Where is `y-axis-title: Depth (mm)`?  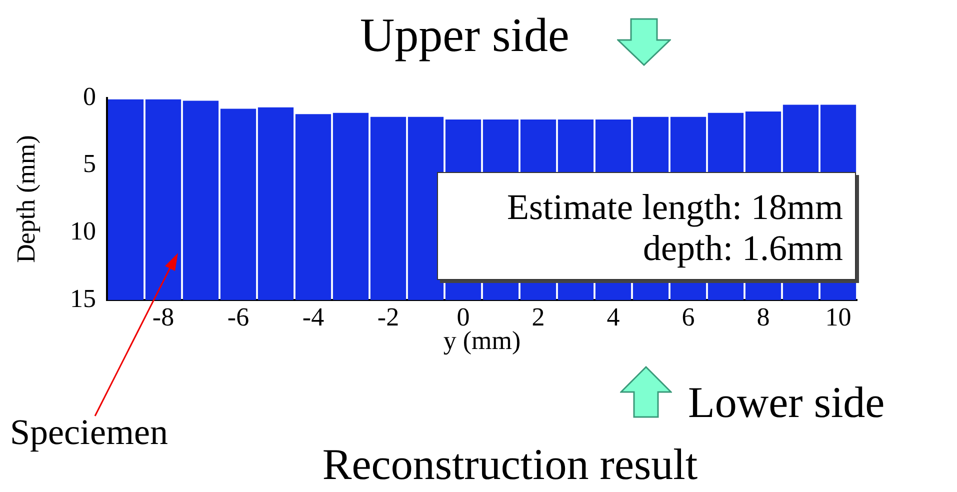
y-axis-title: Depth (mm) is located at coordinates (25, 199).